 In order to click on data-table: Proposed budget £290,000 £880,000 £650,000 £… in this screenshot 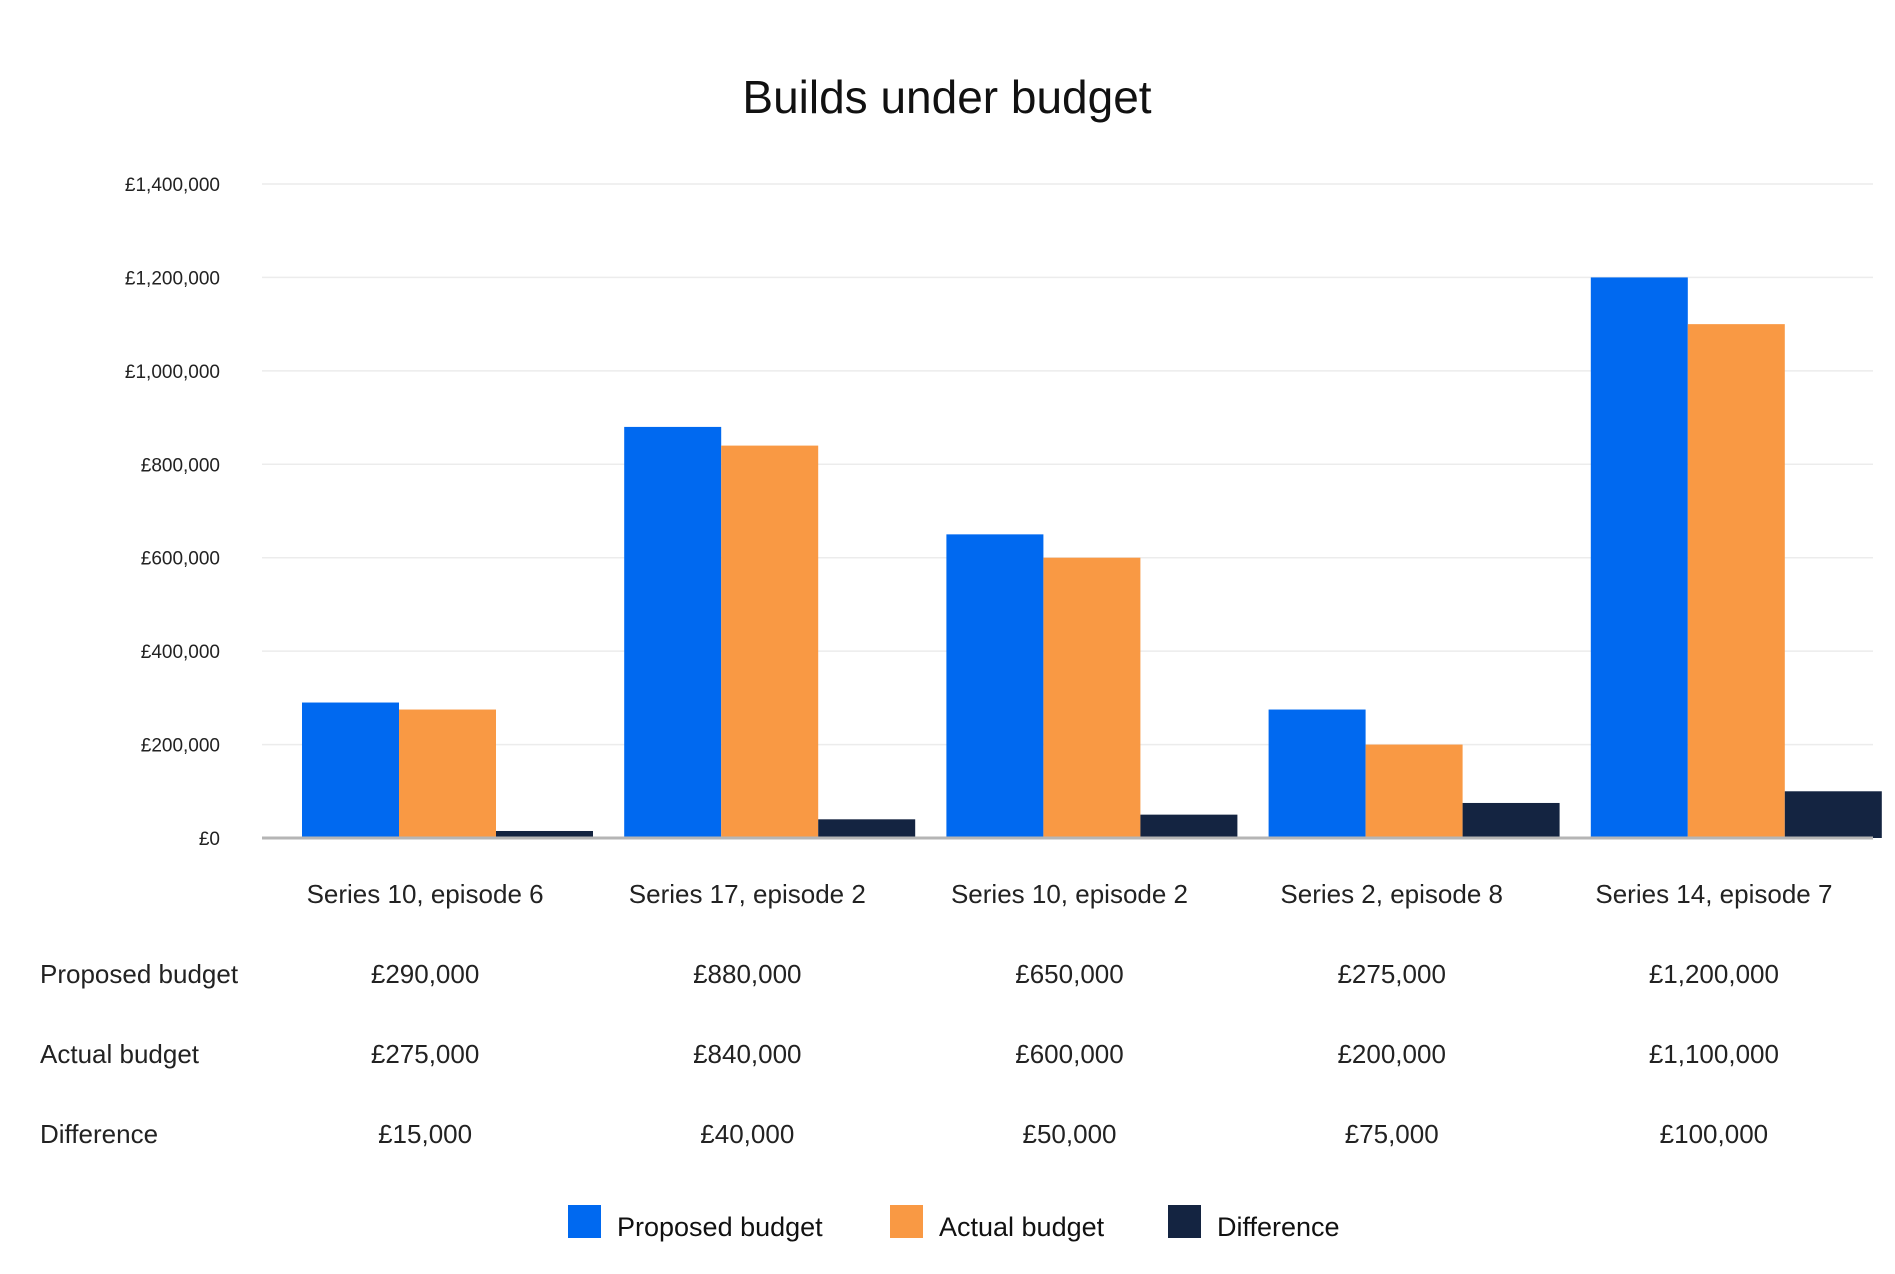, I will do `click(909, 1054)`.